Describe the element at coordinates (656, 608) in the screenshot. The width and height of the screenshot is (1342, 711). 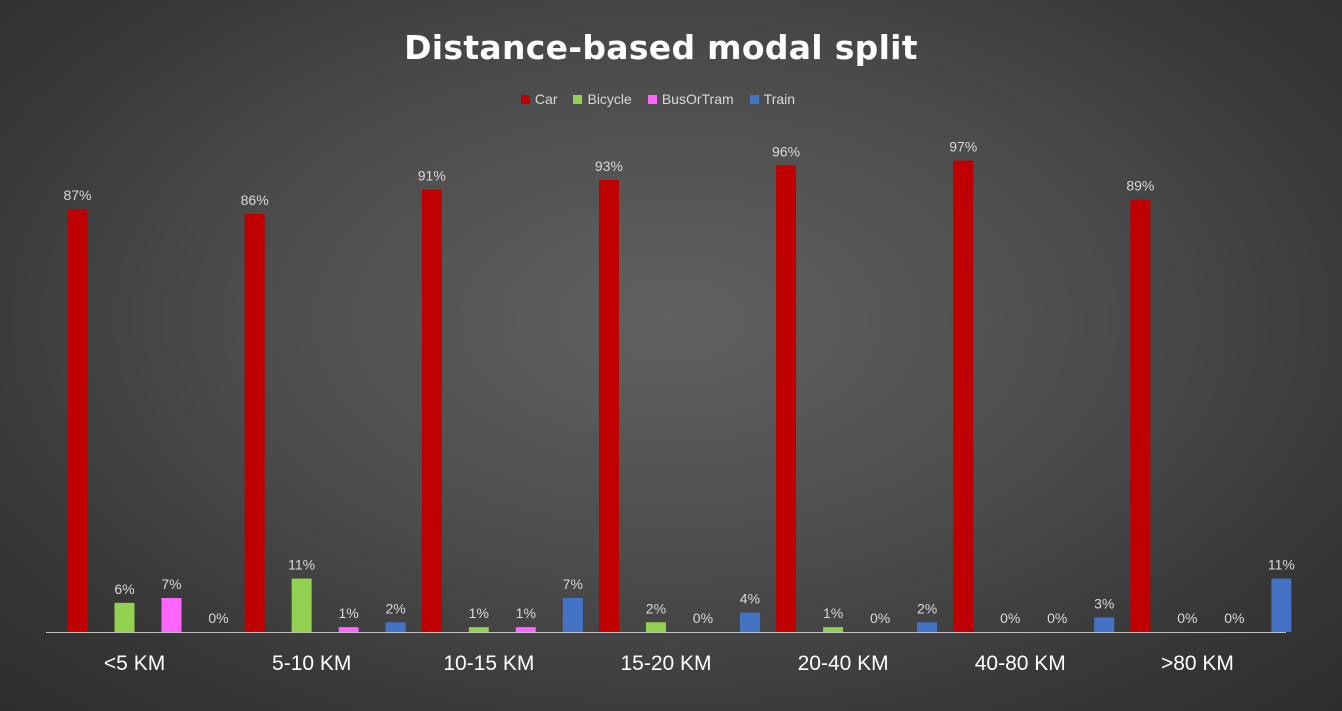
I see `data-label-bicycle: 2%` at that location.